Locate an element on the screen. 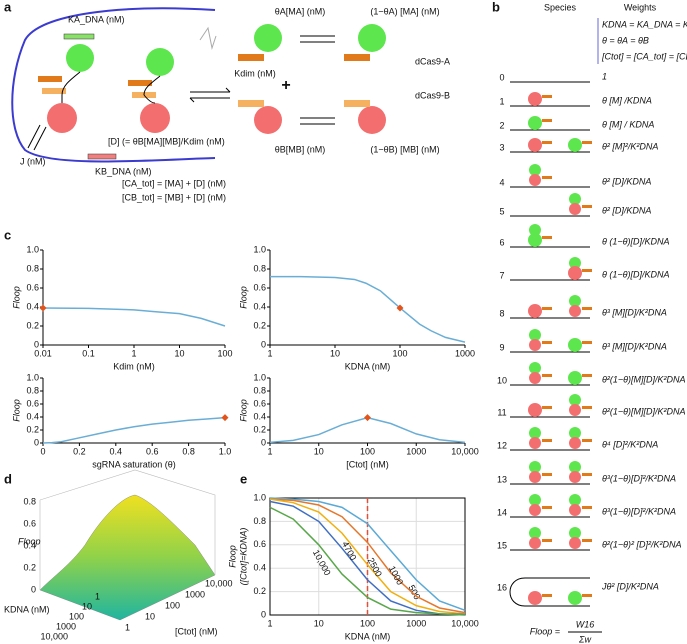  surface-d is located at coordinates (127, 545).